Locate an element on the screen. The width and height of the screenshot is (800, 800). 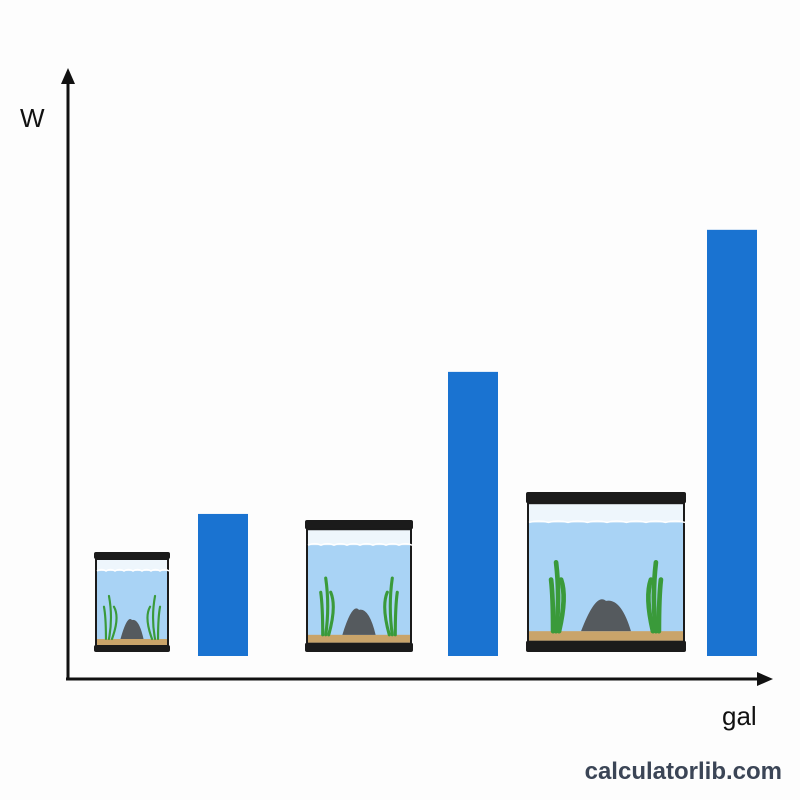
aquarium-small-icon is located at coordinates (132, 602).